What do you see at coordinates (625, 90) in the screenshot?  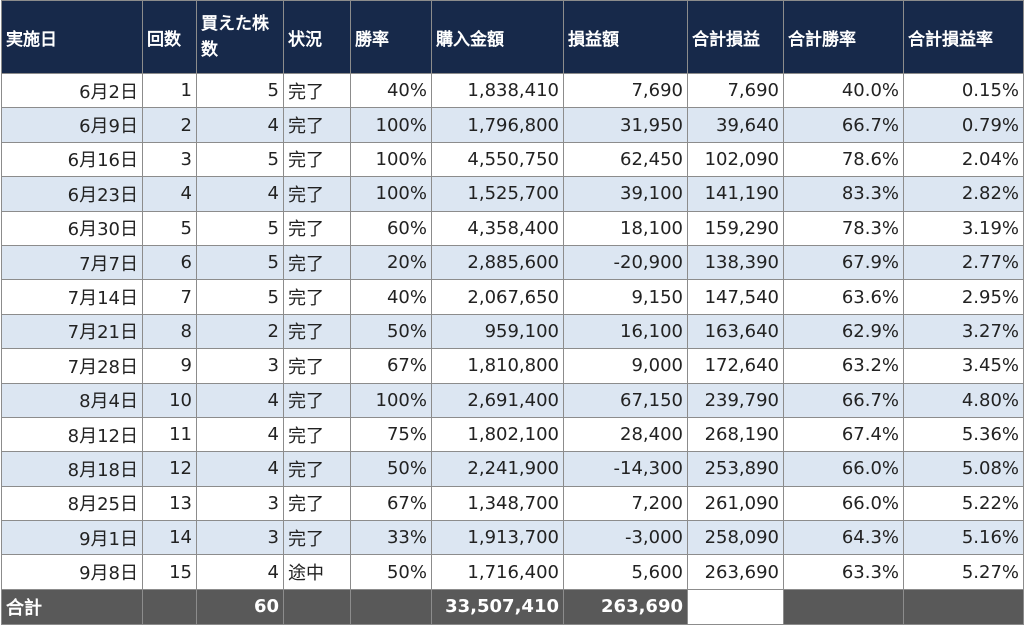 I see `cell-pnl: 7,690` at bounding box center [625, 90].